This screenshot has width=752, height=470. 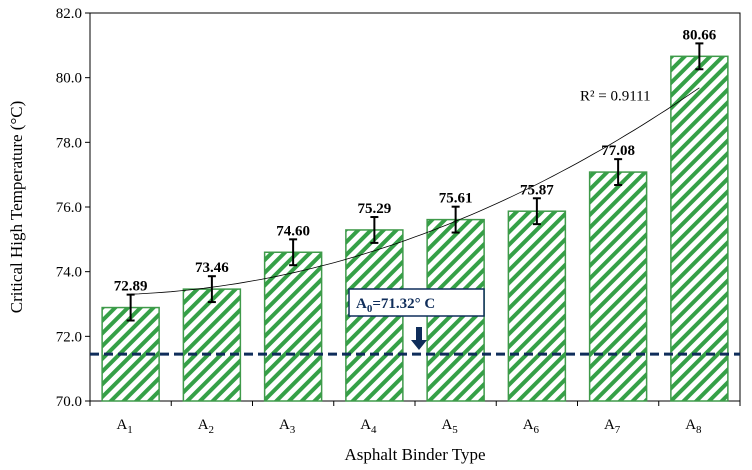 What do you see at coordinates (375, 209) in the screenshot?
I see `value-label: 75.29` at bounding box center [375, 209].